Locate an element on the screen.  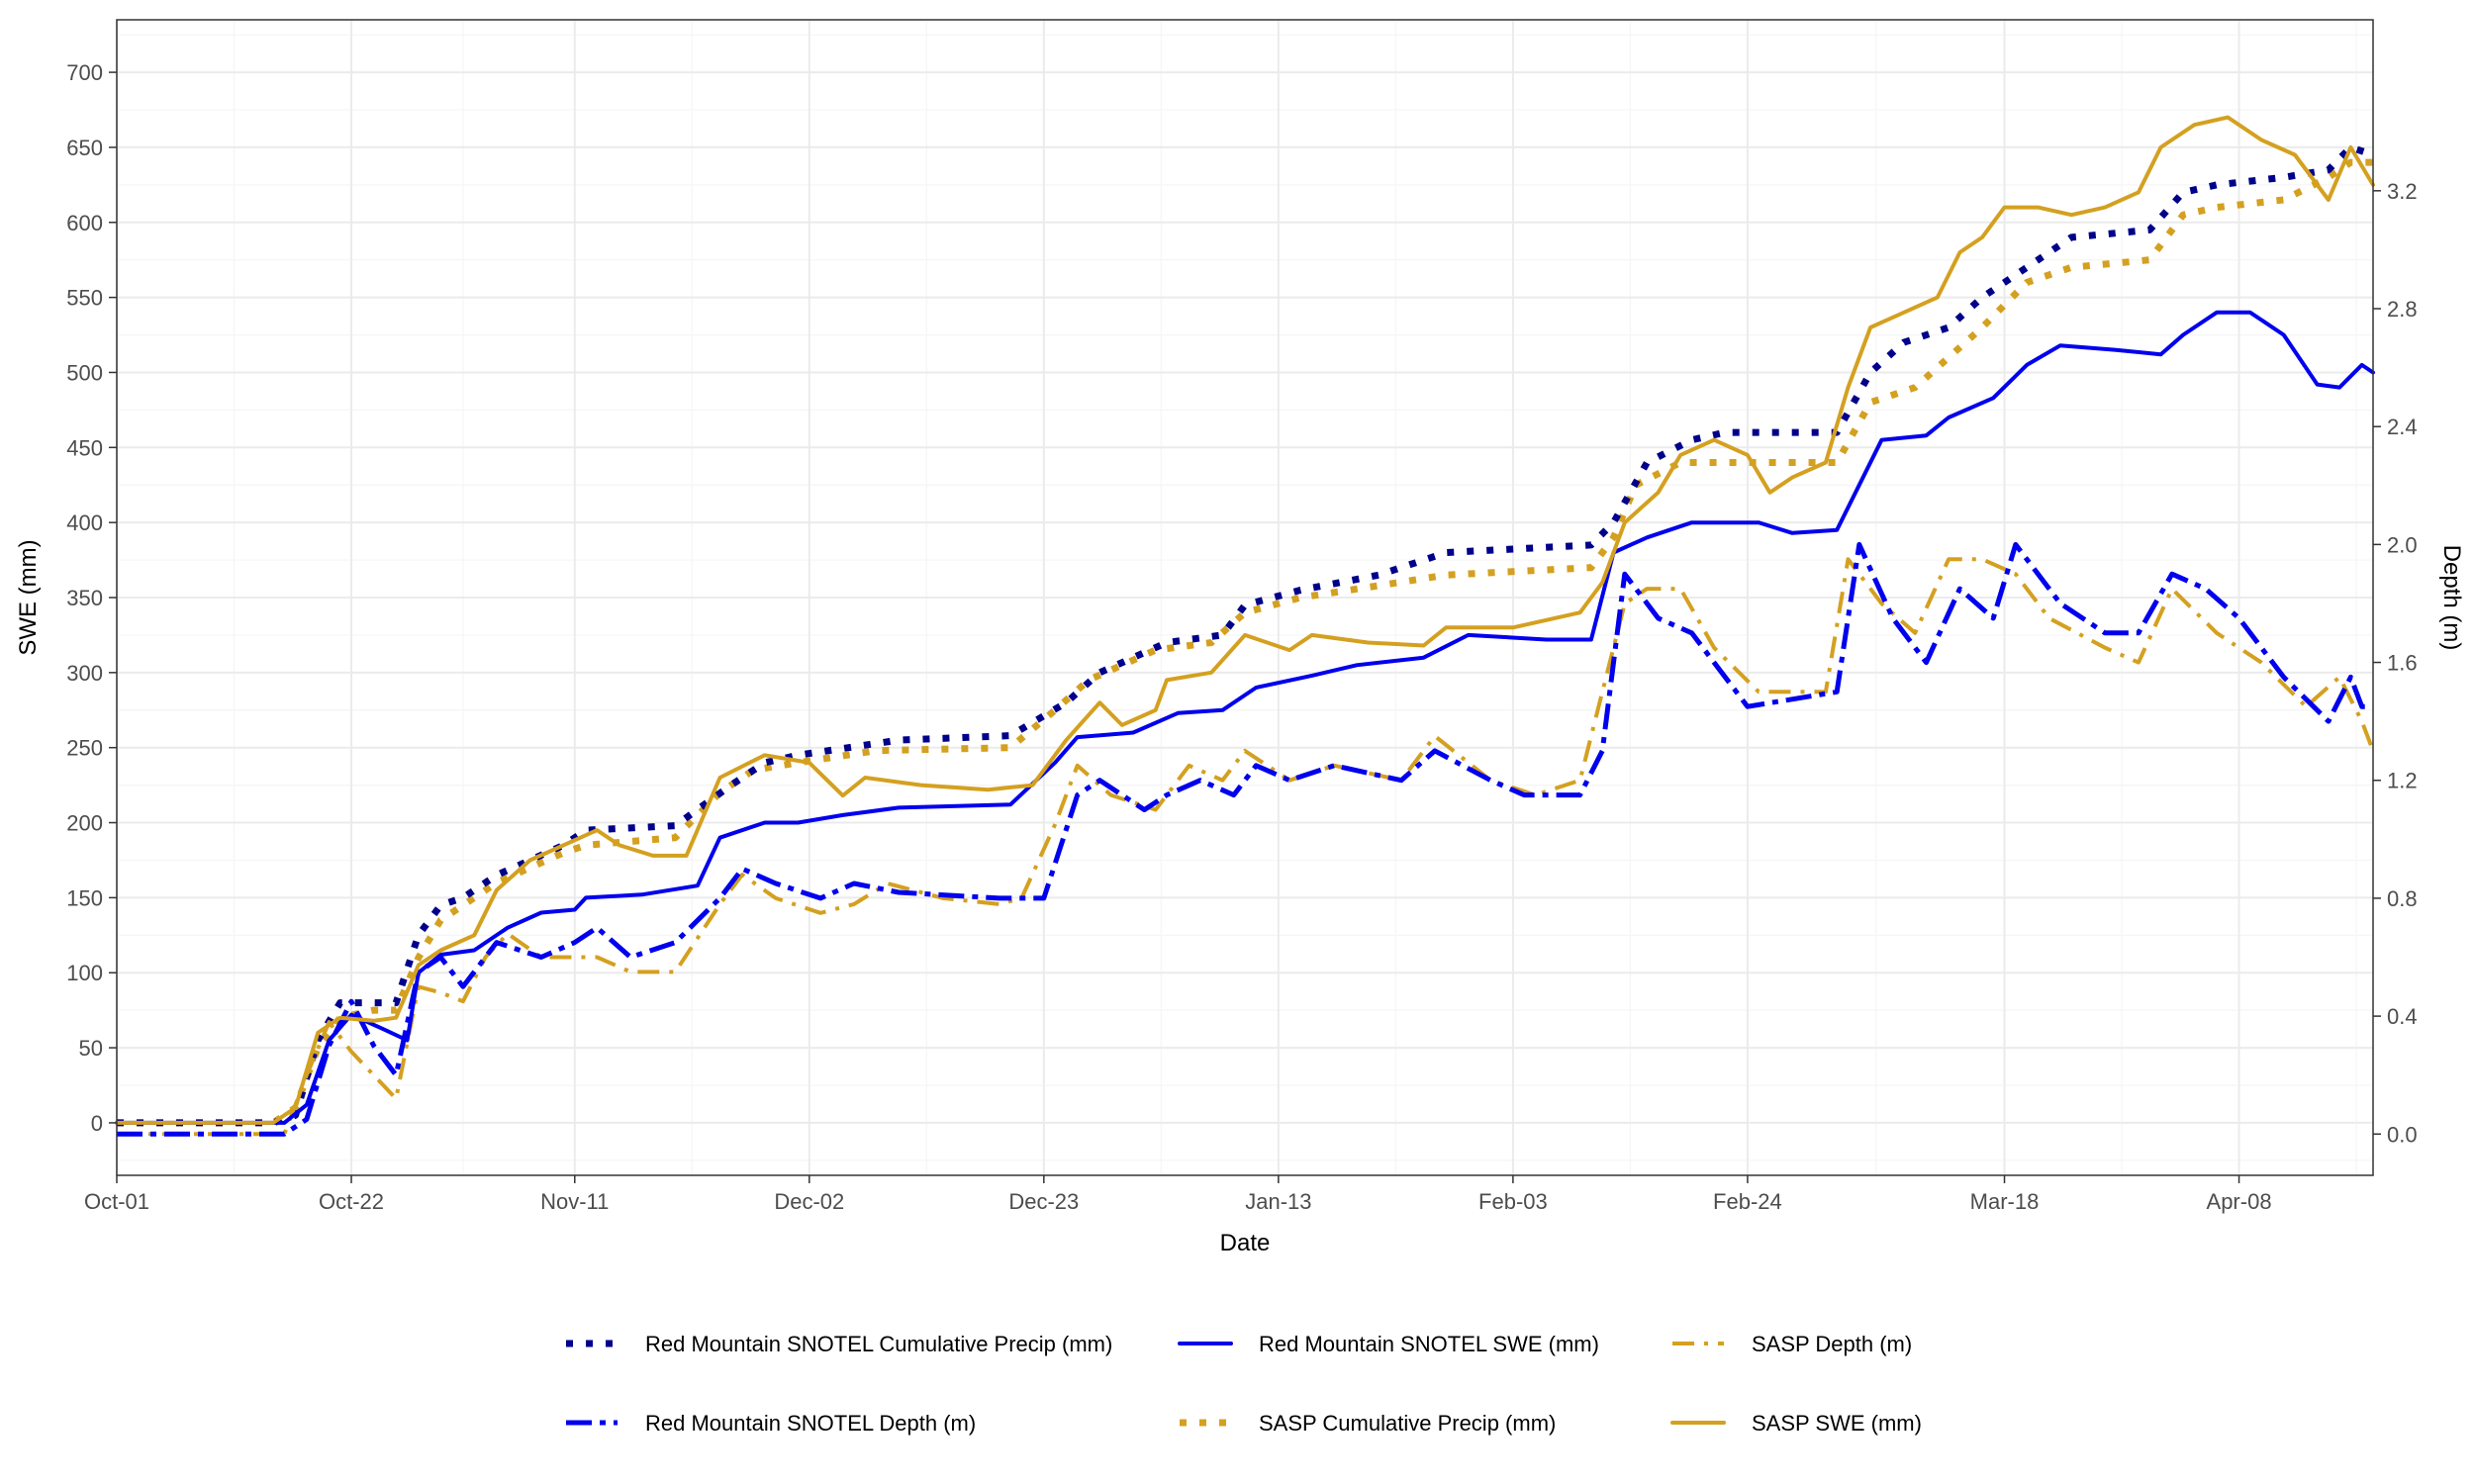
y2-axis-title: Depth (m) is located at coordinates (2451, 598).